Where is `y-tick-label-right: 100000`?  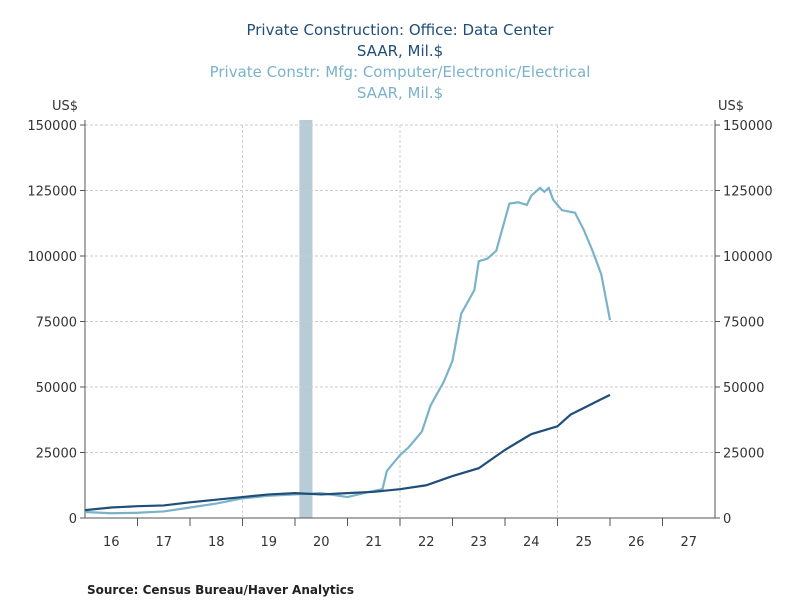 y-tick-label-right: 100000 is located at coordinates (748, 257).